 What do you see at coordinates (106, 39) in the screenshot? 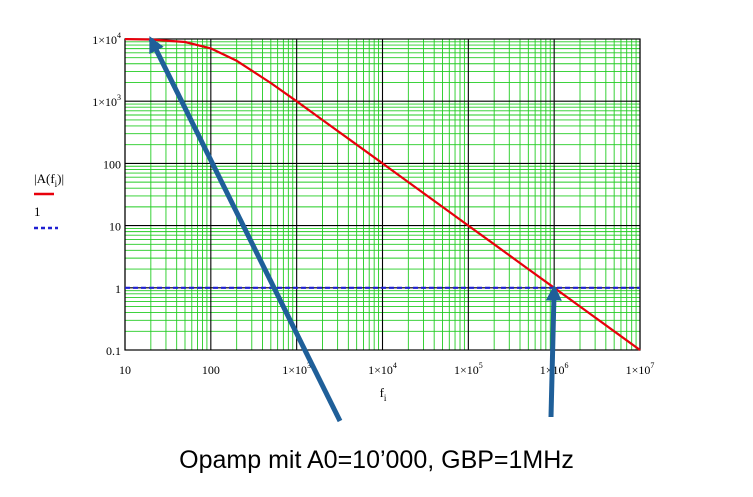
I see `y-tick-label: 1×10⁴` at bounding box center [106, 39].